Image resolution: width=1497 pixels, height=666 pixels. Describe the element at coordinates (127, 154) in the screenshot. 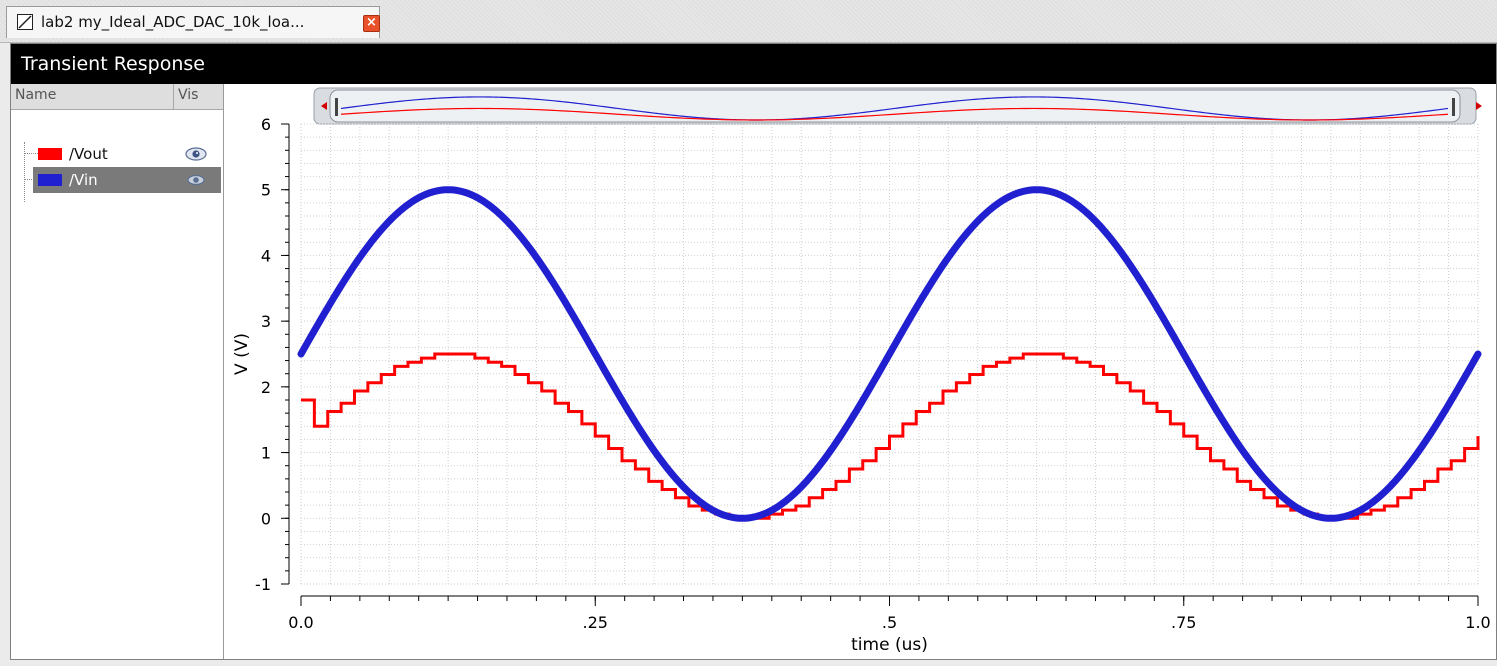

I see `trace-row-vout: /Vout` at that location.